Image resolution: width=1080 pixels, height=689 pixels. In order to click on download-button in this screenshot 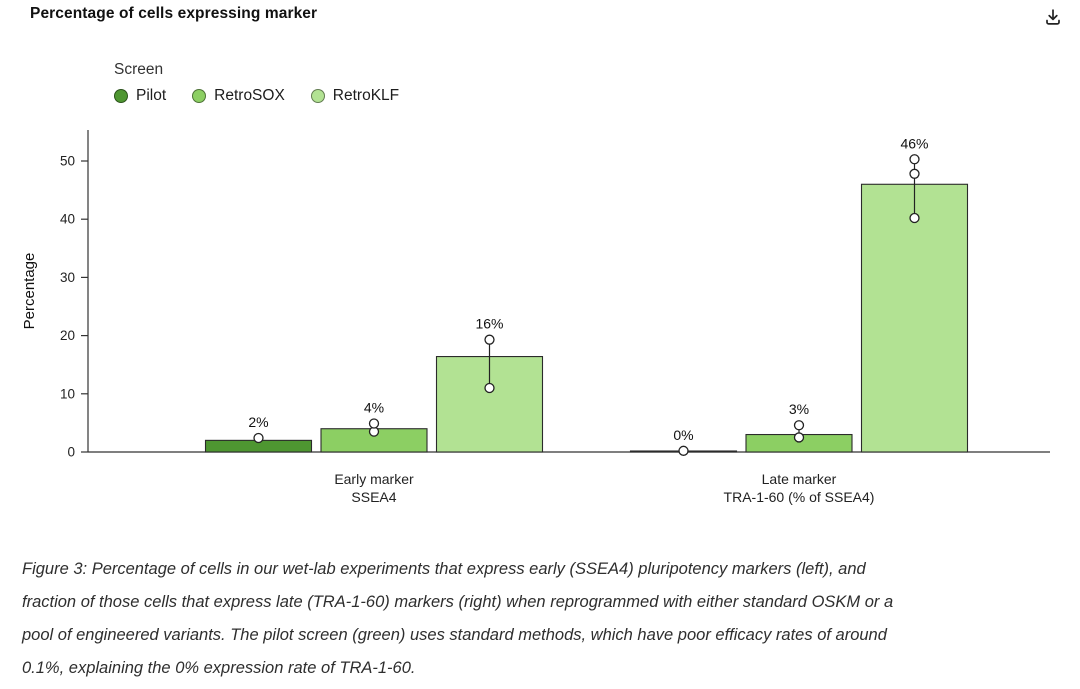, I will do `click(1053, 17)`.